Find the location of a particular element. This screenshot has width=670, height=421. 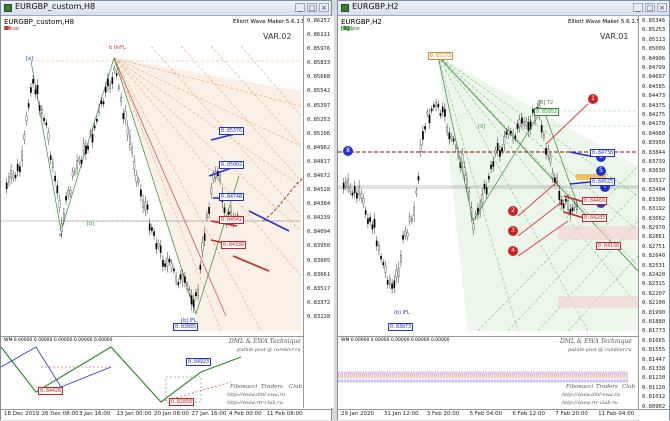

wave-label-button: 4 is located at coordinates (6, 29).